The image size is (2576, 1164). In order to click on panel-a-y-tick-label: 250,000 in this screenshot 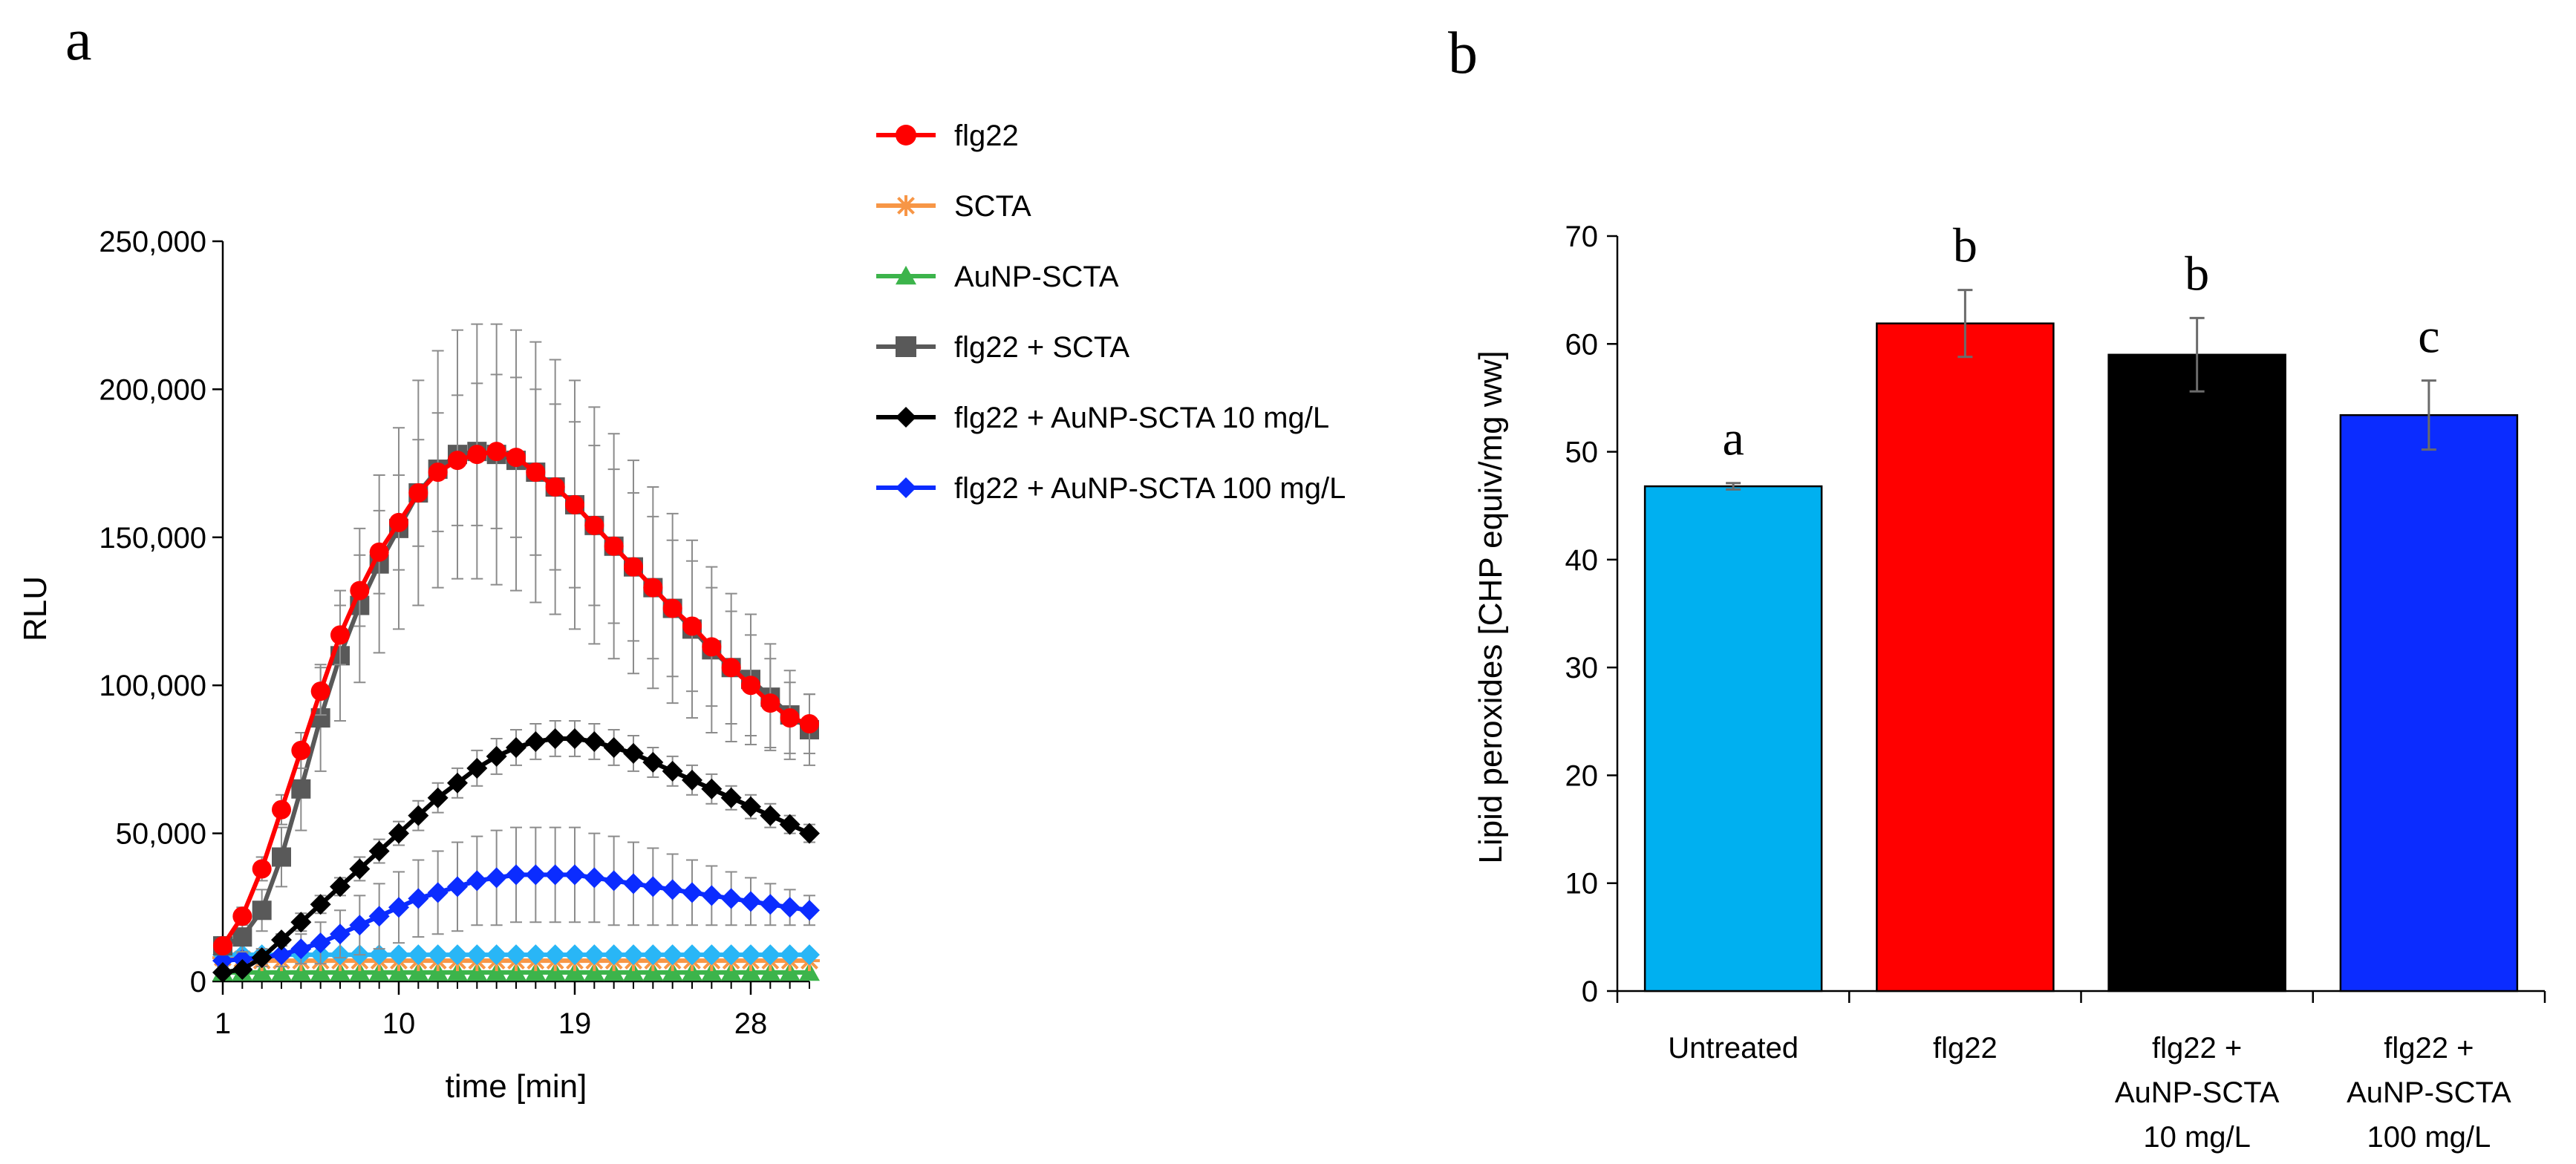, I will do `click(152, 242)`.